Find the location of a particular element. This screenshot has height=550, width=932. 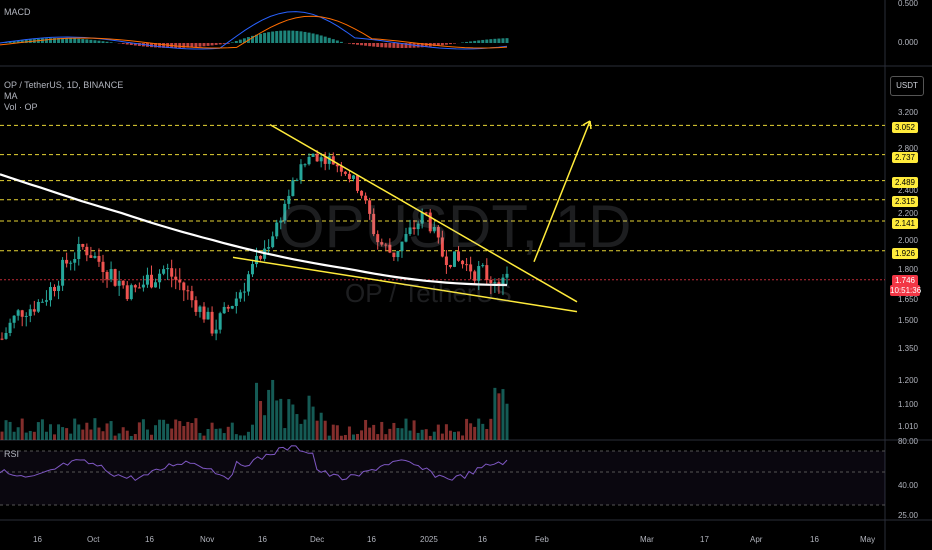

level-badge: 1.926 is located at coordinates (905, 253).